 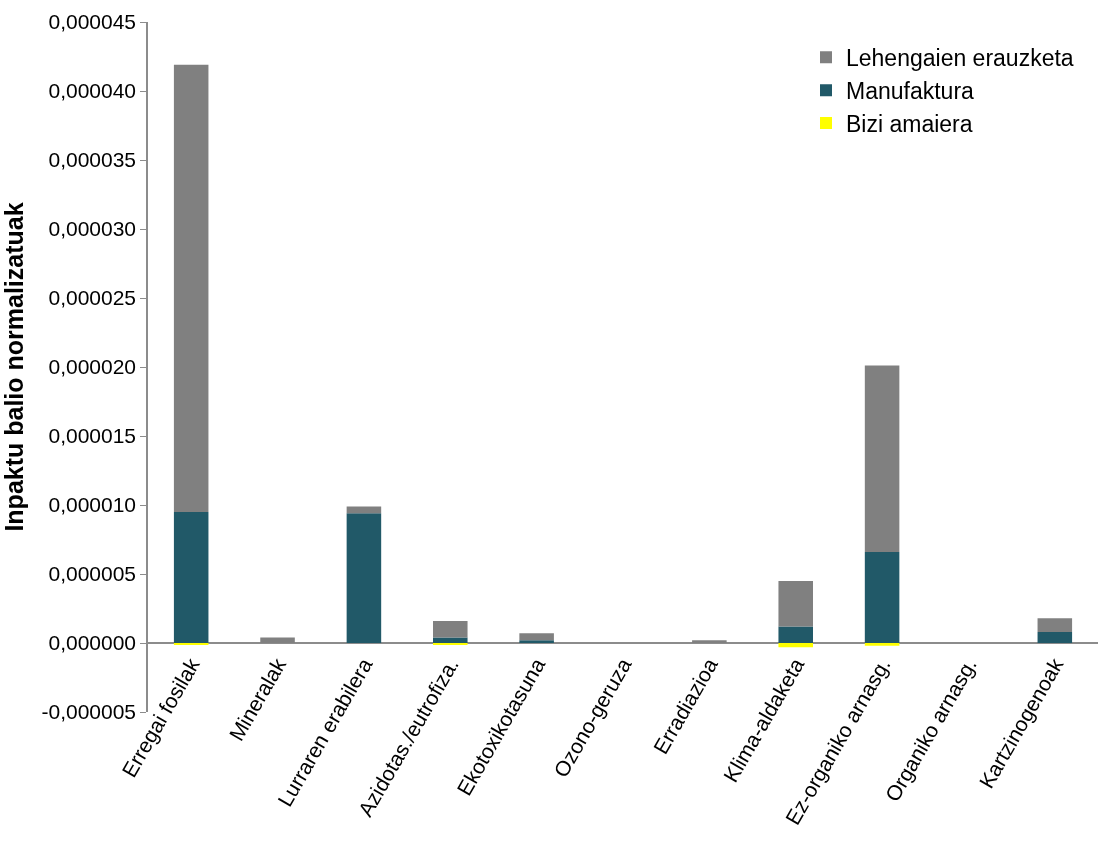 What do you see at coordinates (92, 574) in the screenshot?
I see `y-tick-label: 0,000005` at bounding box center [92, 574].